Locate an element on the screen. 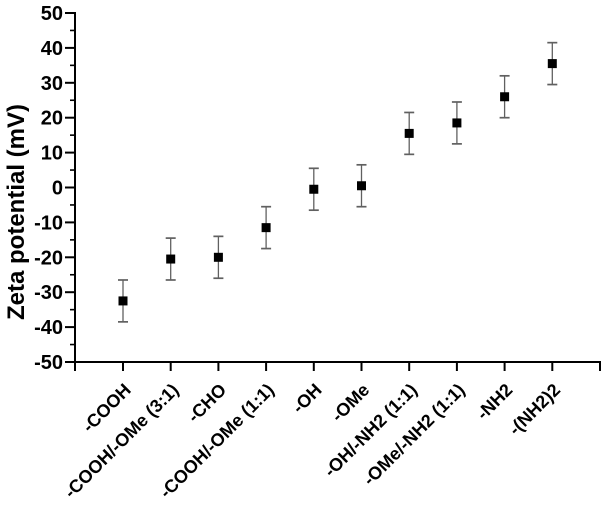 The height and width of the screenshot is (520, 603). x-category-label: -OH is located at coordinates (306, 398).